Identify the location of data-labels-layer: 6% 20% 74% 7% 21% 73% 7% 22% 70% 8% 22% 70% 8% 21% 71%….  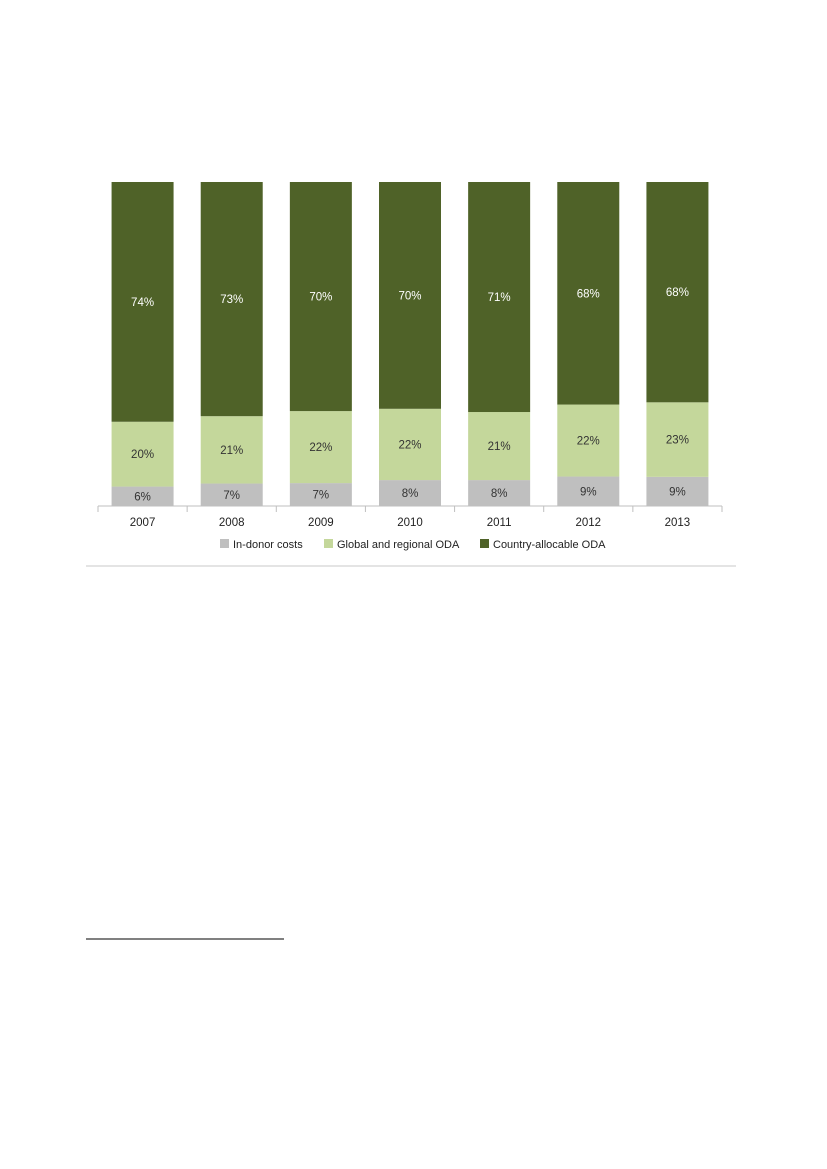
(410, 395).